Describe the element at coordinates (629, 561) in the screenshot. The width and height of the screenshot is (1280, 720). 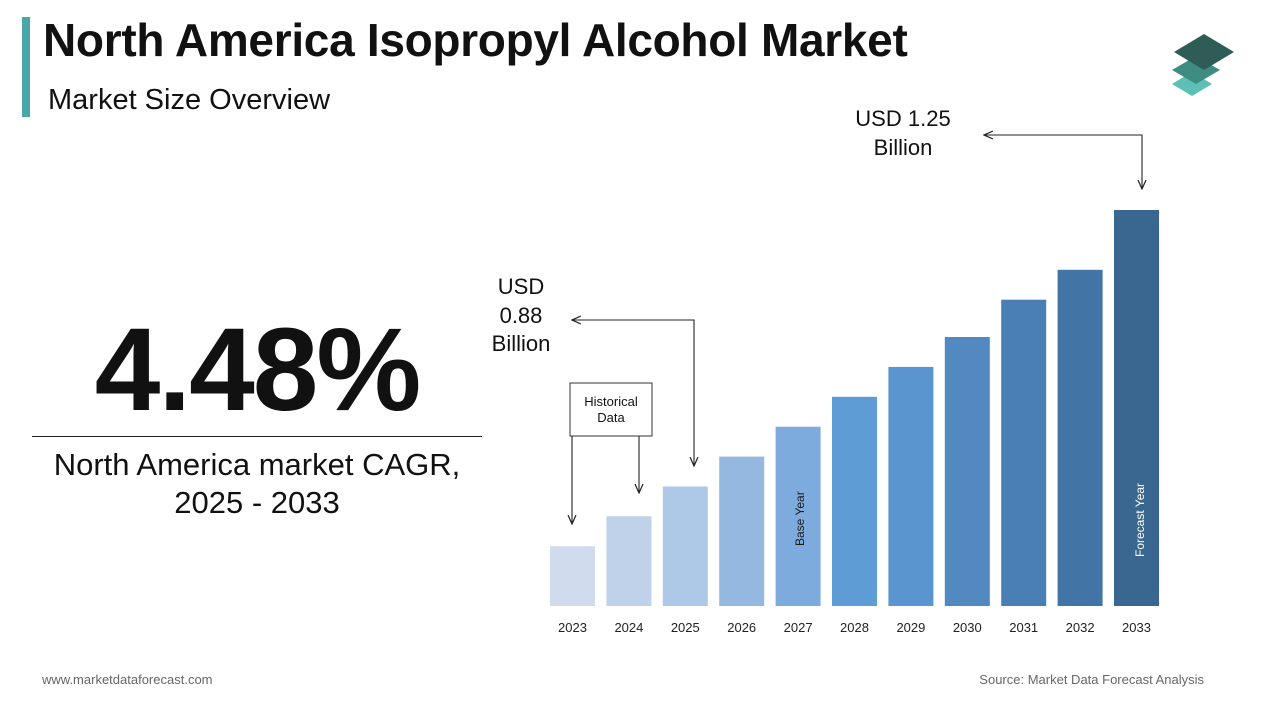
I see `bar-2024` at that location.